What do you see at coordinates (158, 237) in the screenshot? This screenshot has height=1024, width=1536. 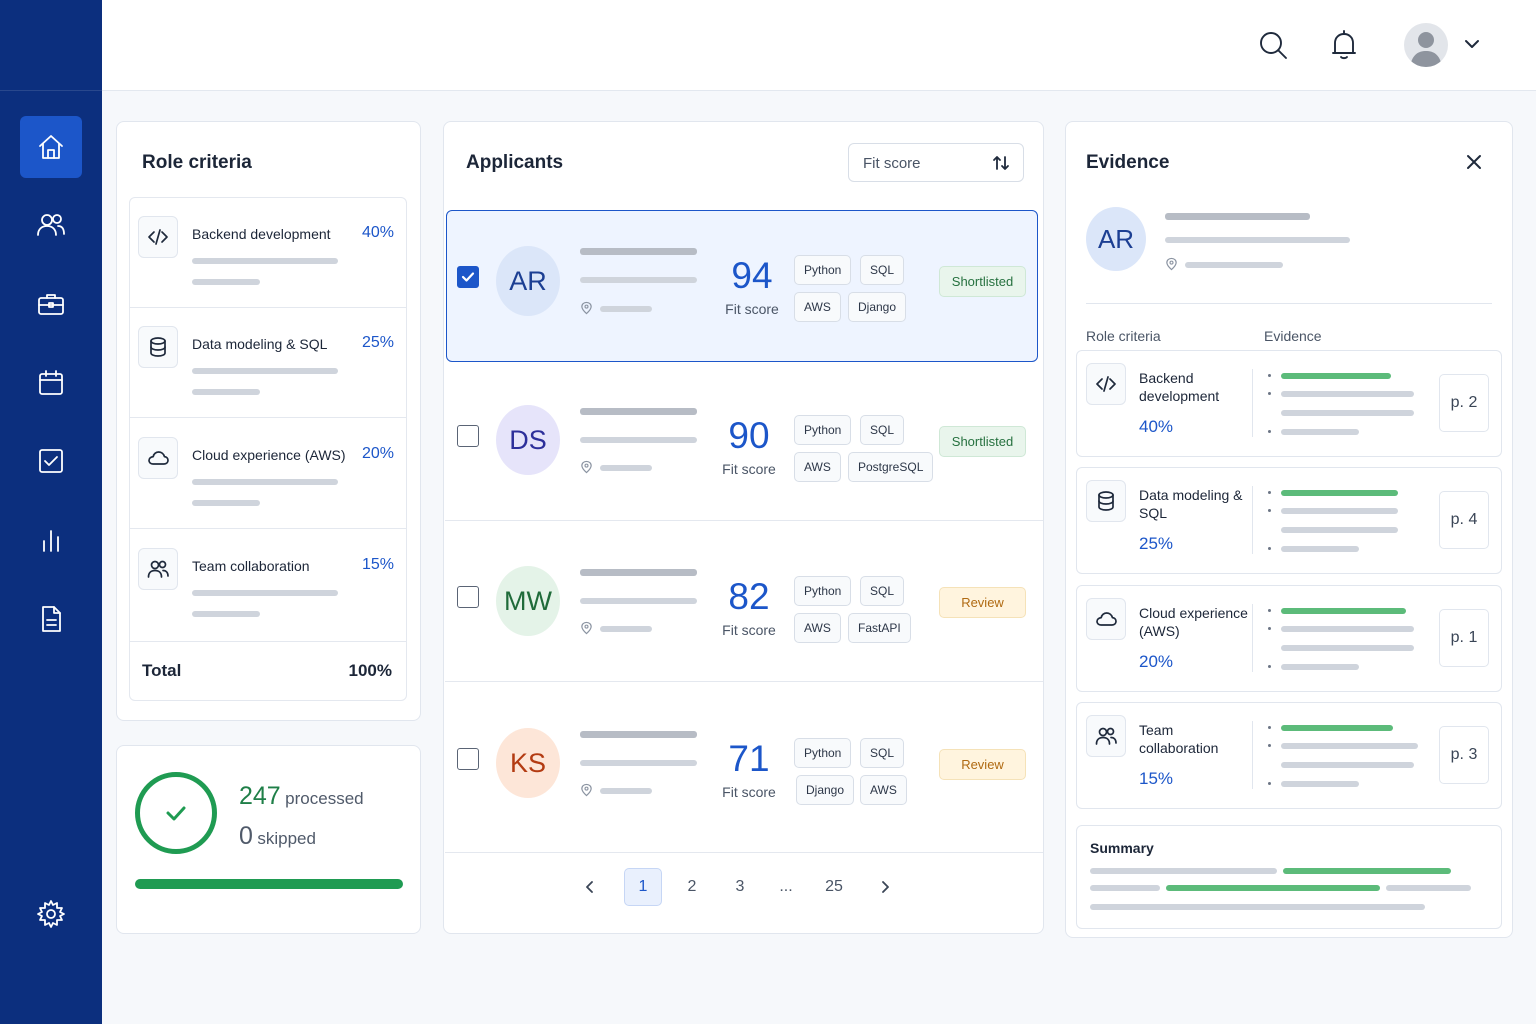 I see `code-icon-box` at bounding box center [158, 237].